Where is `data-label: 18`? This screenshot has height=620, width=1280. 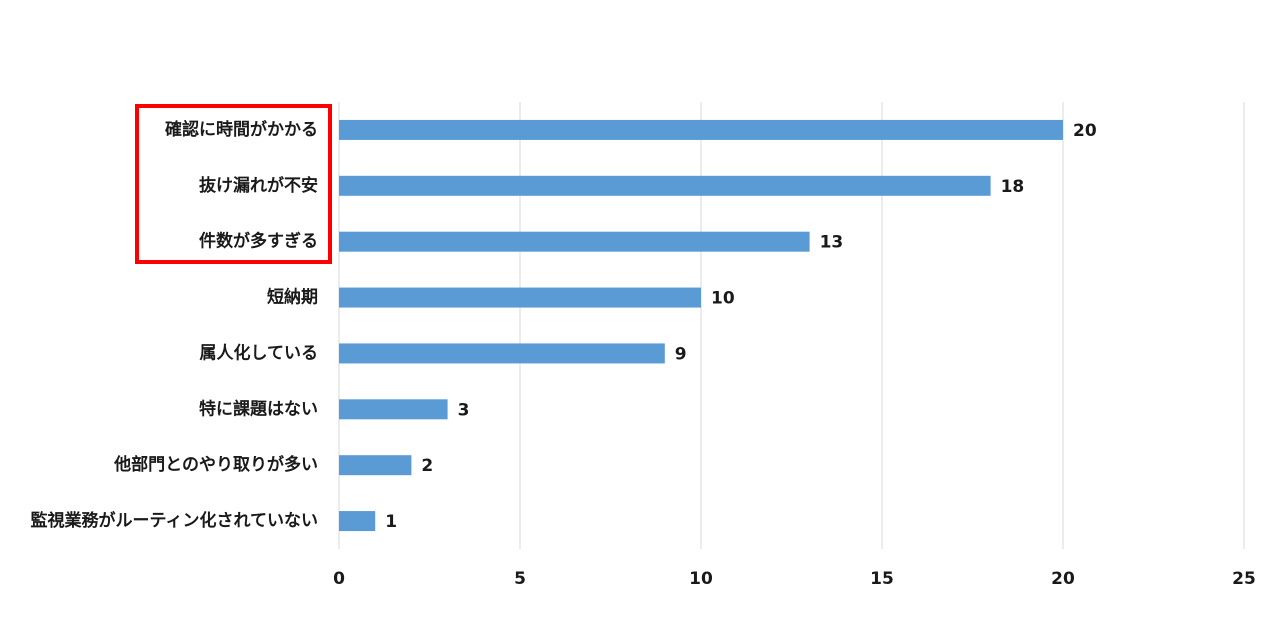
data-label: 18 is located at coordinates (1013, 187).